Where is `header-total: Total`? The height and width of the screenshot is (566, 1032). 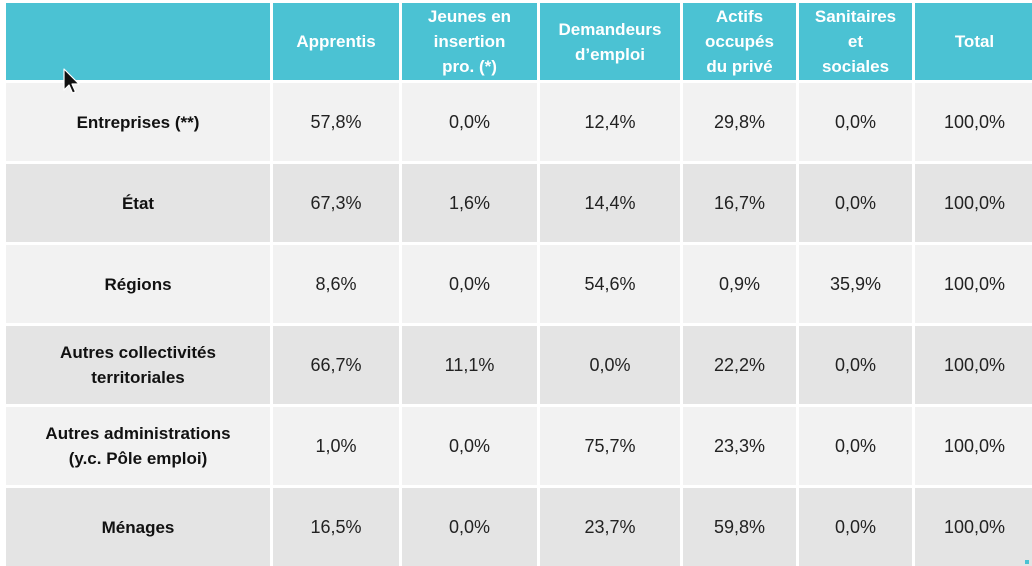
header-total: Total is located at coordinates (973, 41).